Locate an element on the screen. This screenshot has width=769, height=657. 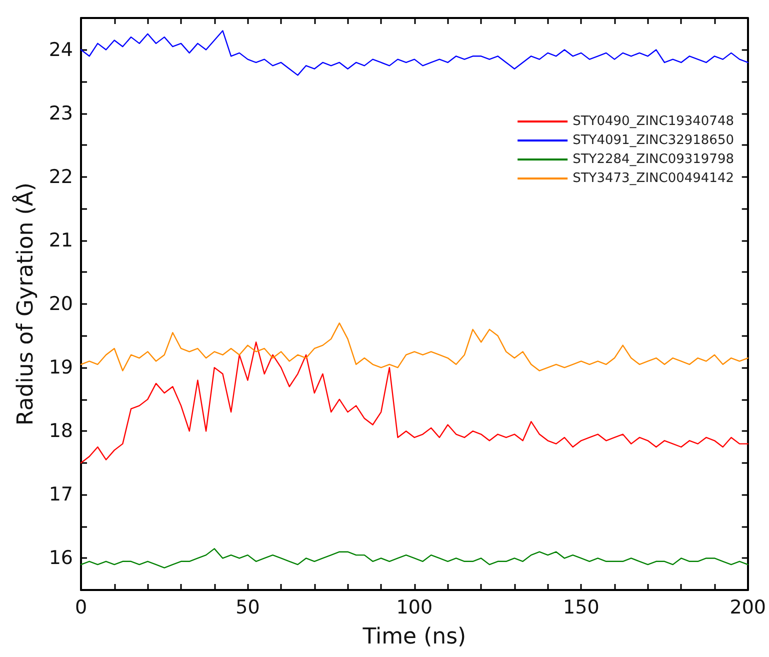
legend-label: STY0490_ZINC19340748 is located at coordinates (653, 121).